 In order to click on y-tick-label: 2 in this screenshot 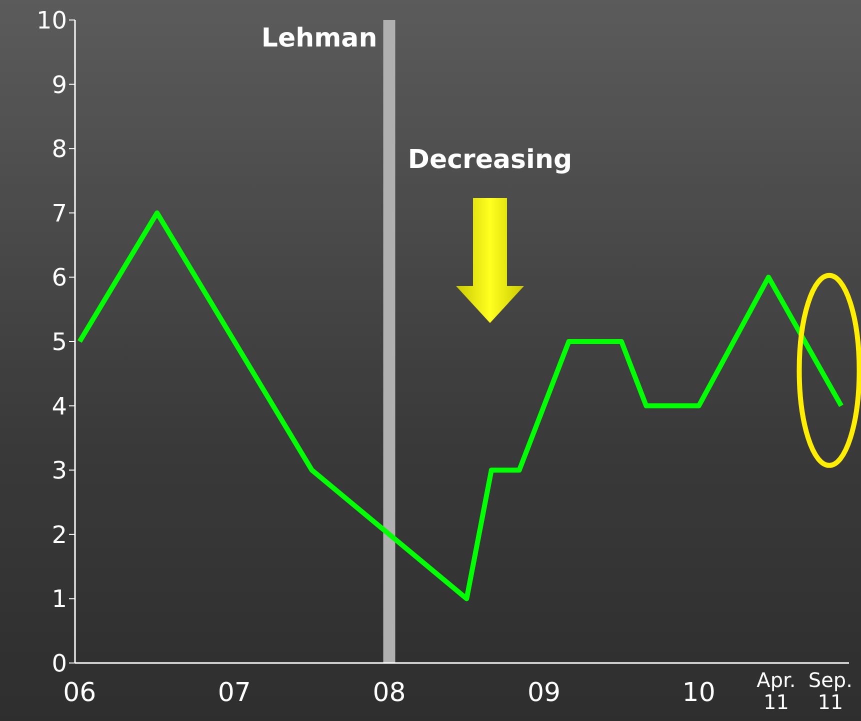, I will do `click(59, 534)`.